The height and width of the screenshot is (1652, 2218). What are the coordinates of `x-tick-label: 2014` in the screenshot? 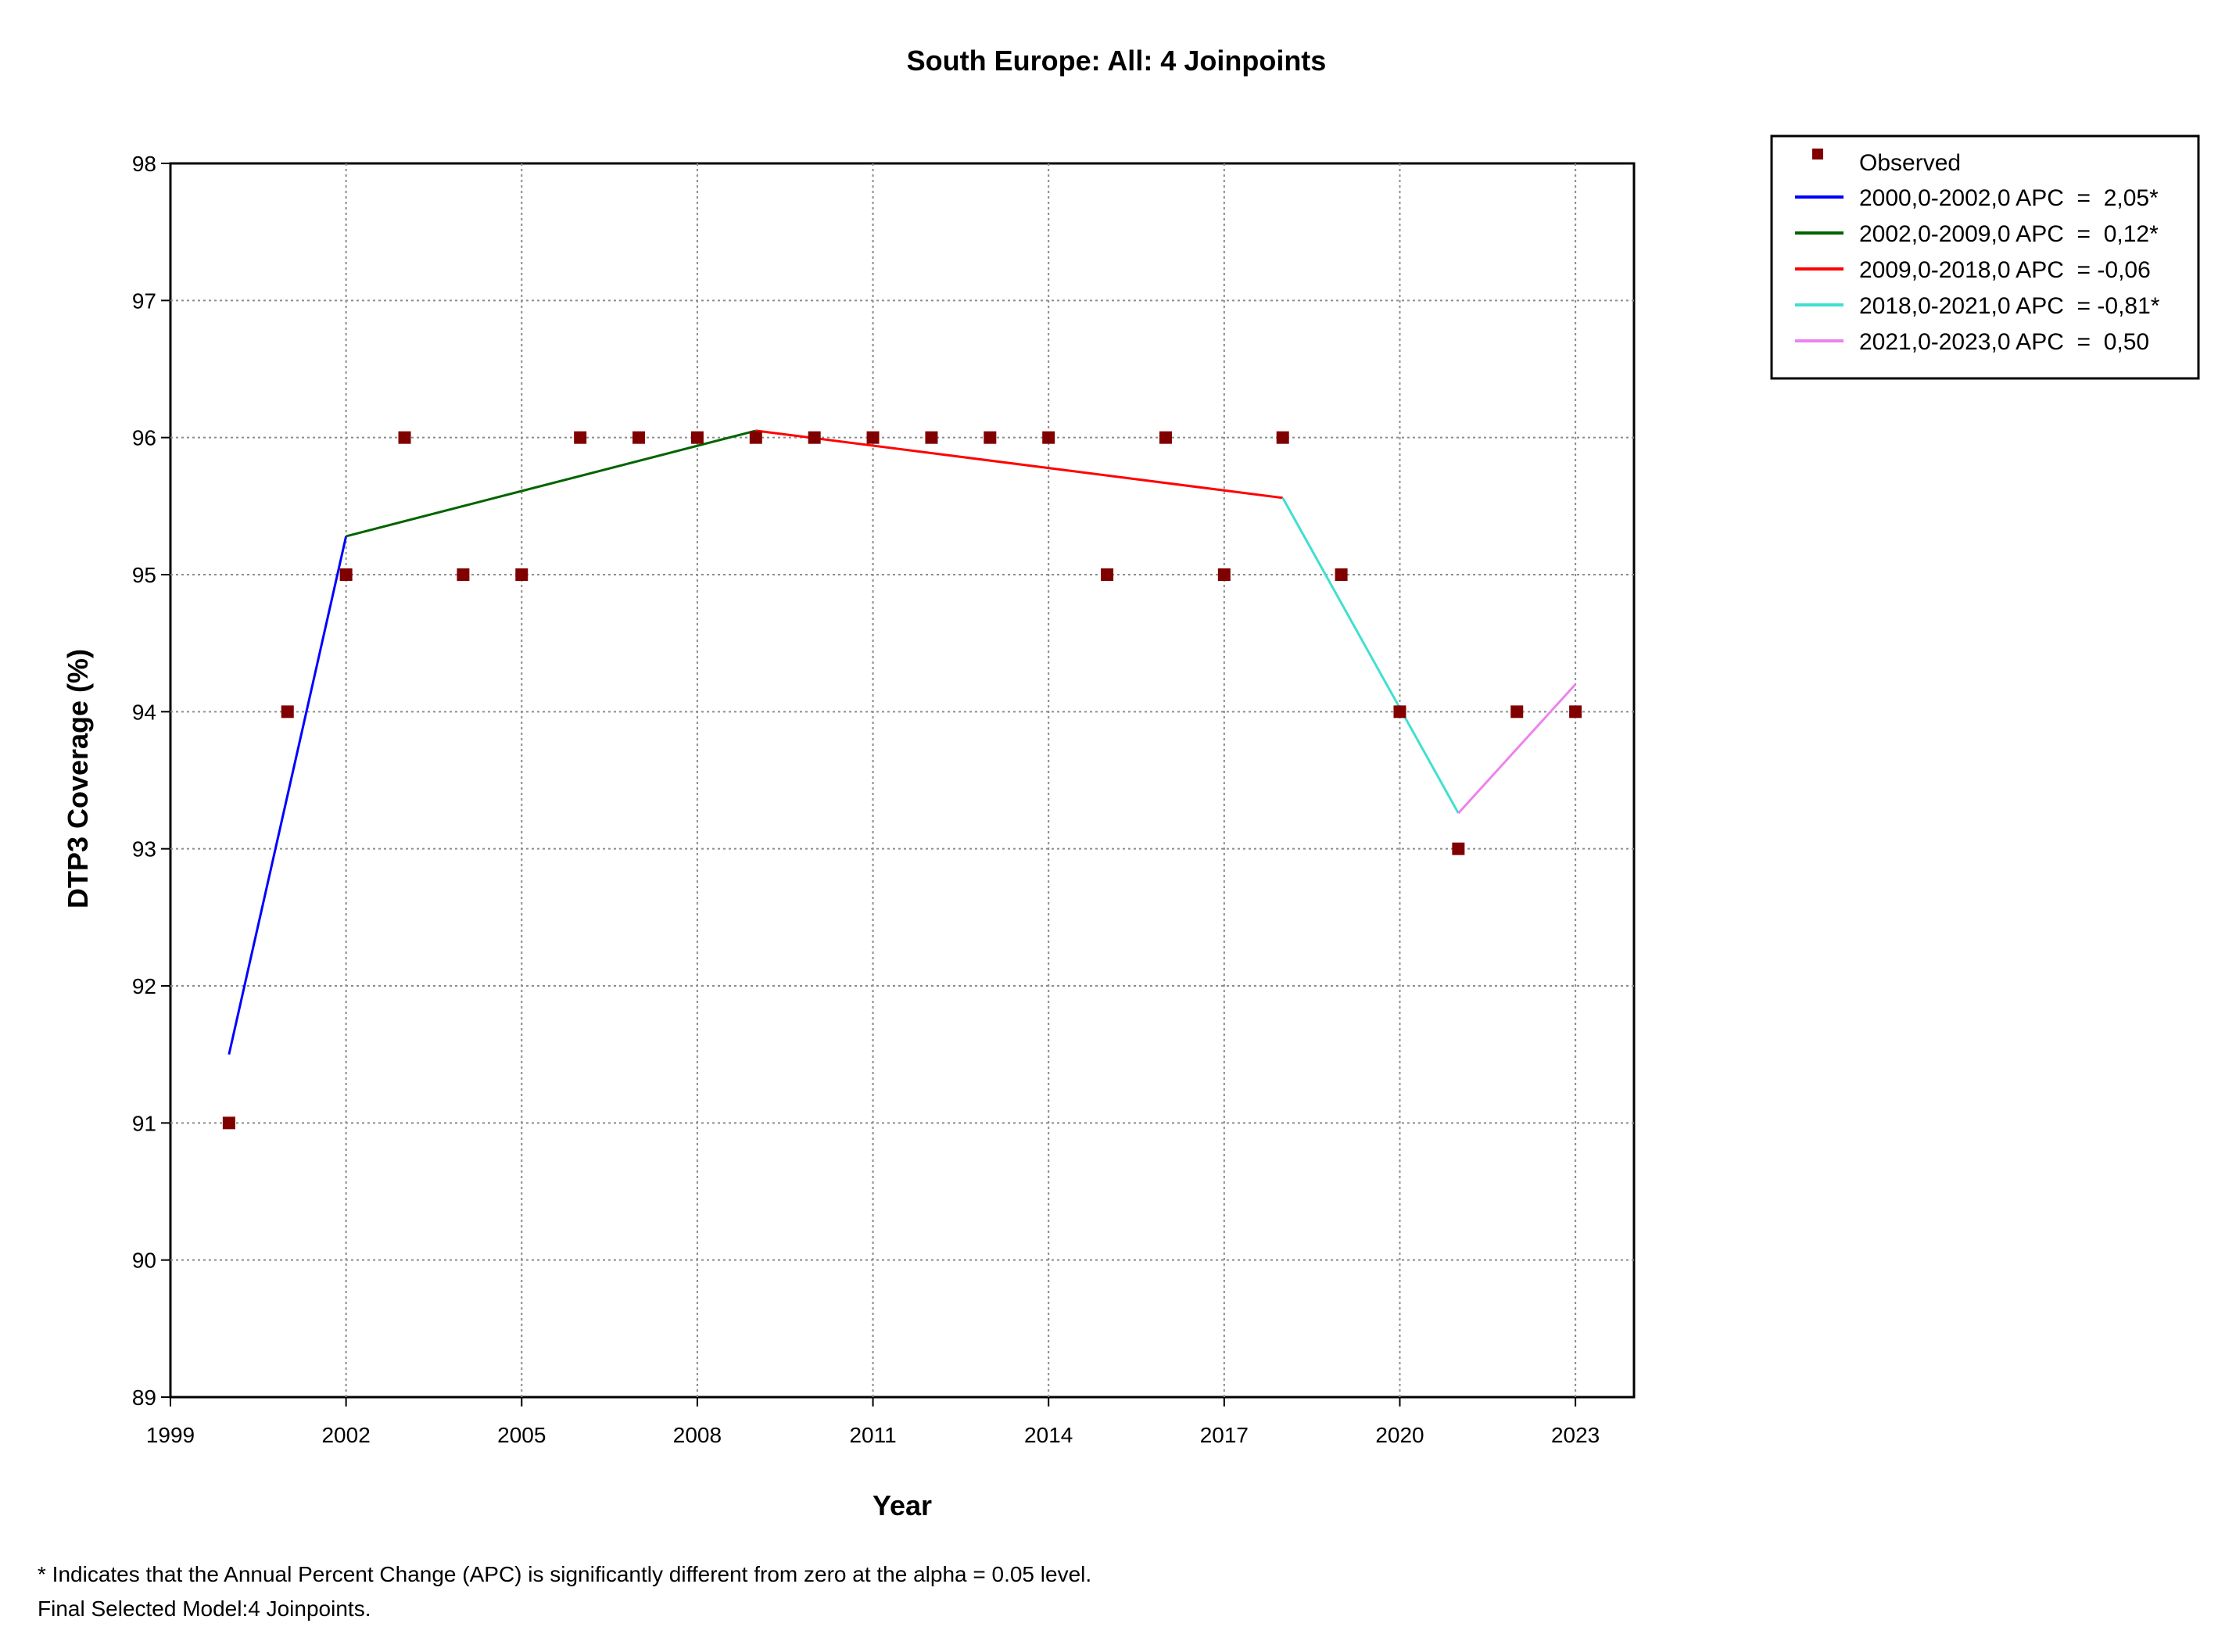 It's located at (1048, 1435).